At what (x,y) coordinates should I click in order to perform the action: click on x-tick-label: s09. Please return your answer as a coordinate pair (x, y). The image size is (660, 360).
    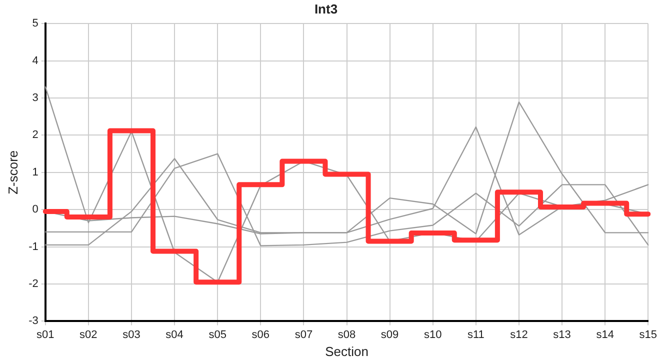
    Looking at the image, I should click on (389, 334).